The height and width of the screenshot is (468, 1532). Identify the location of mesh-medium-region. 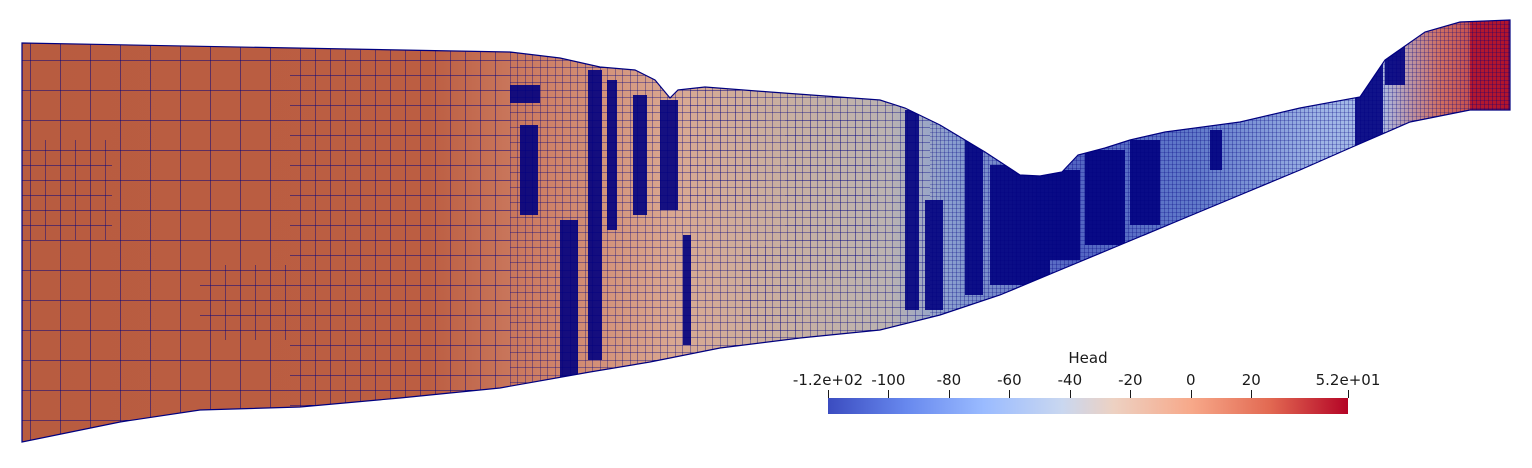
(400, 231).